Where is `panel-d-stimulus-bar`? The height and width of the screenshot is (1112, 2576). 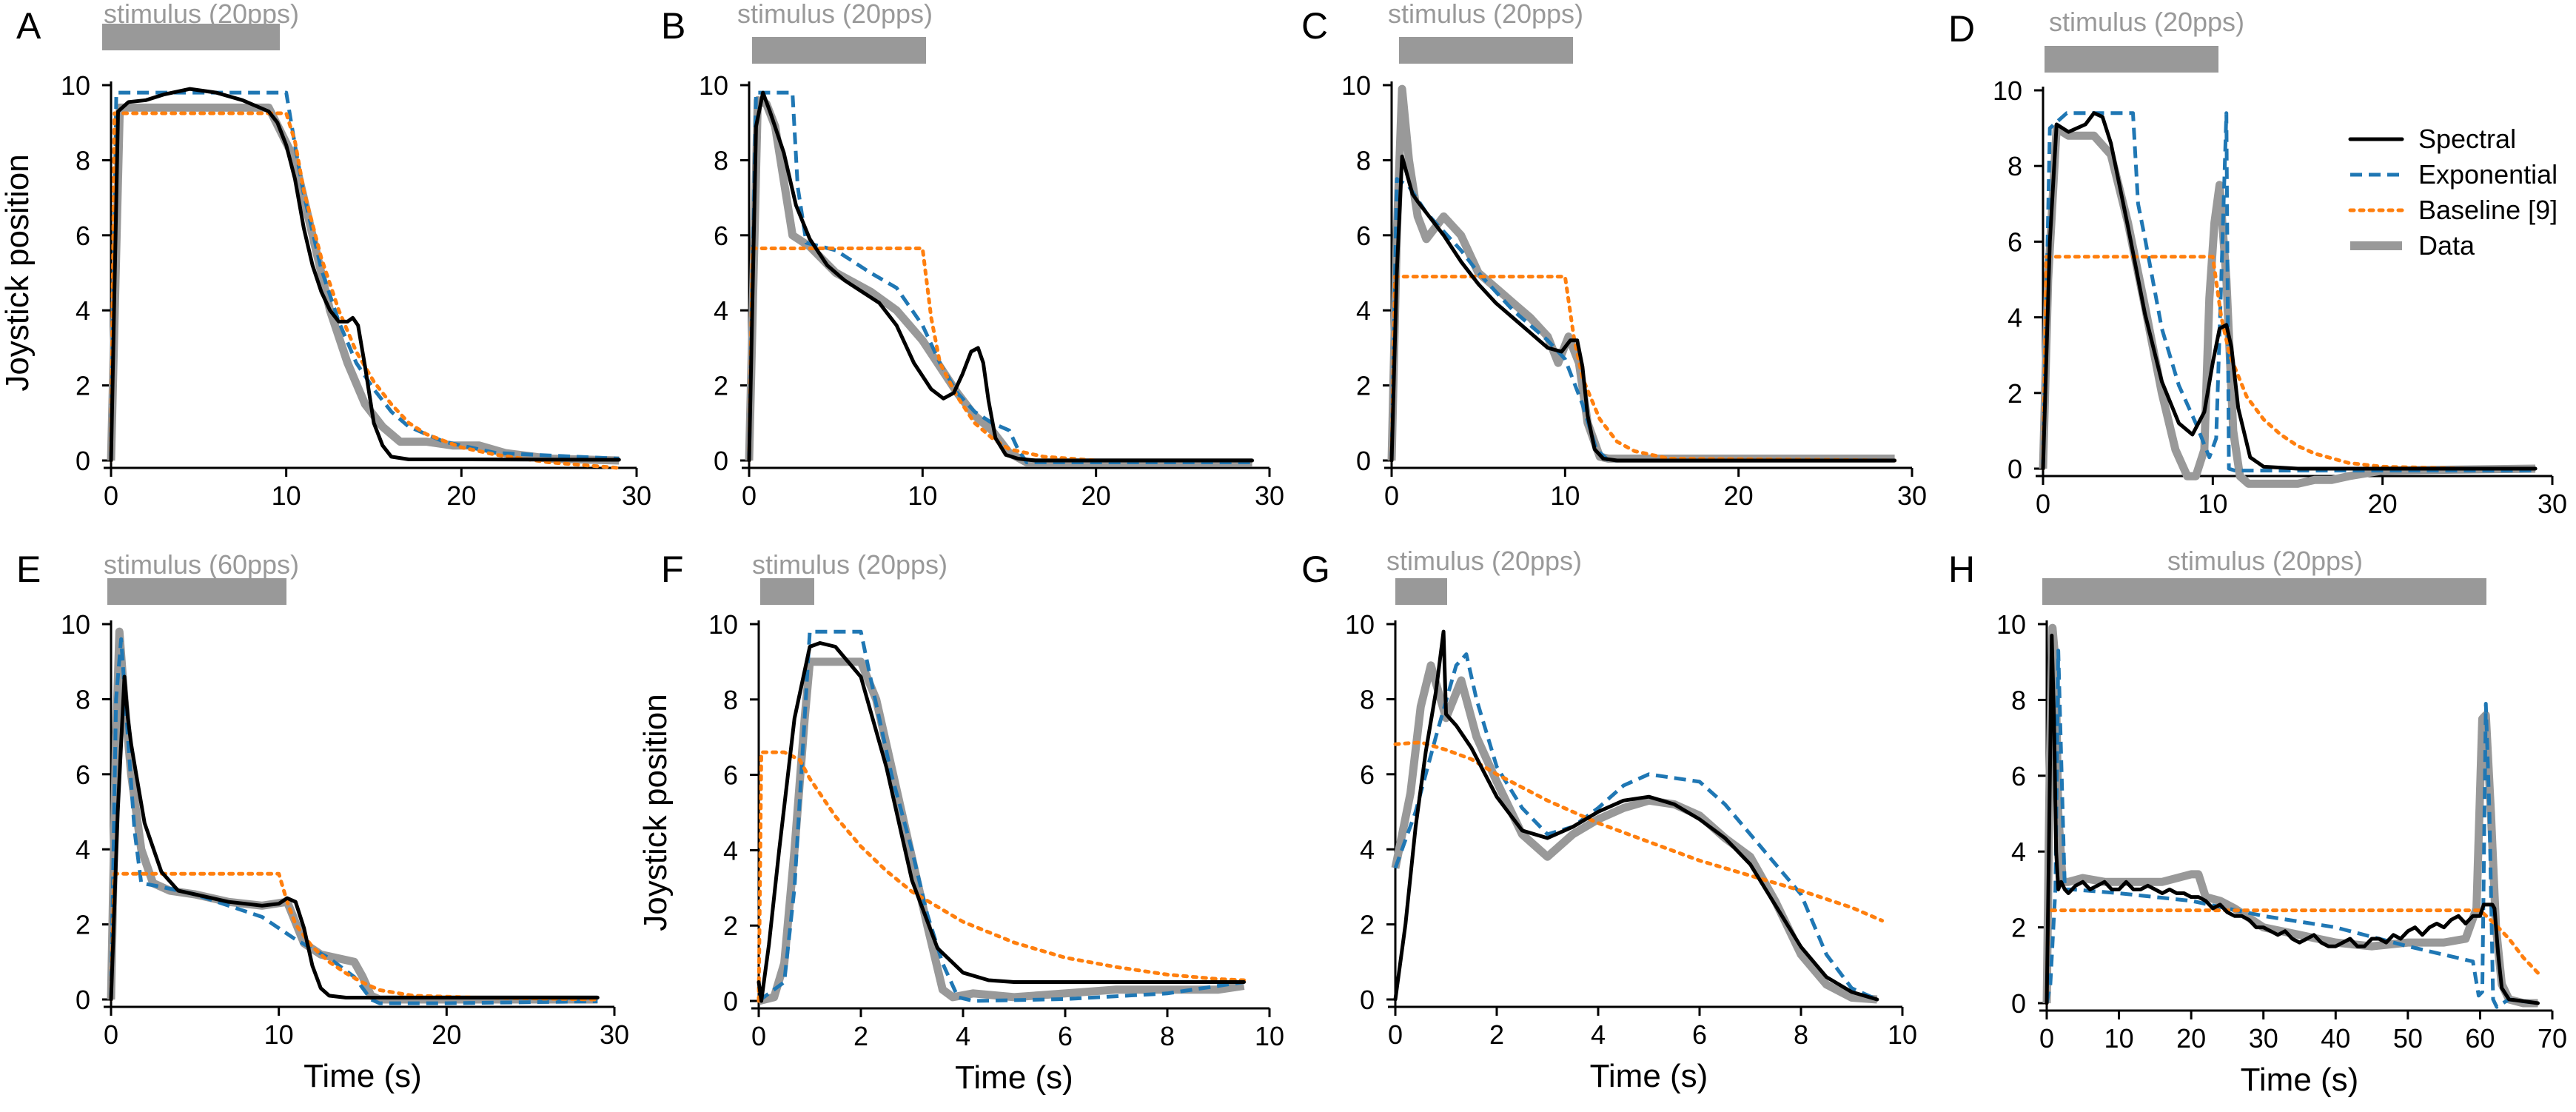
panel-d-stimulus-bar is located at coordinates (2131, 59).